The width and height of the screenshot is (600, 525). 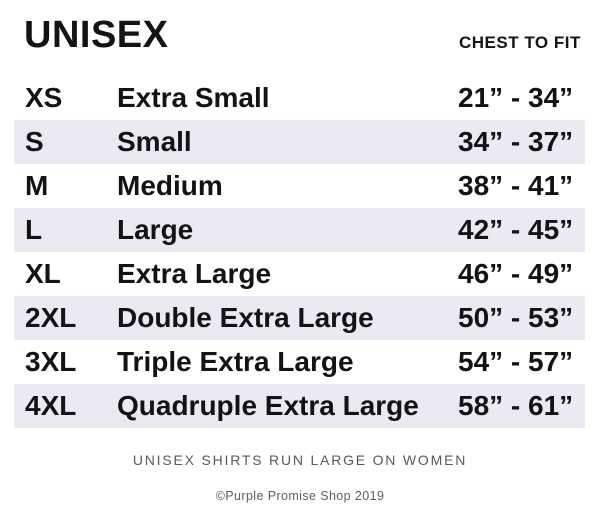 What do you see at coordinates (299, 186) in the screenshot?
I see `table-row-m: M Medium 38” - 41”` at bounding box center [299, 186].